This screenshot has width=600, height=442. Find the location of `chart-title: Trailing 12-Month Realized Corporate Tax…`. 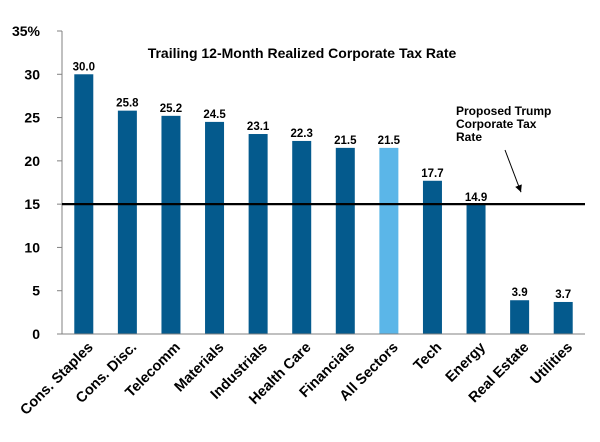

chart-title: Trailing 12-Month Realized Corporate Tax… is located at coordinates (302, 53).